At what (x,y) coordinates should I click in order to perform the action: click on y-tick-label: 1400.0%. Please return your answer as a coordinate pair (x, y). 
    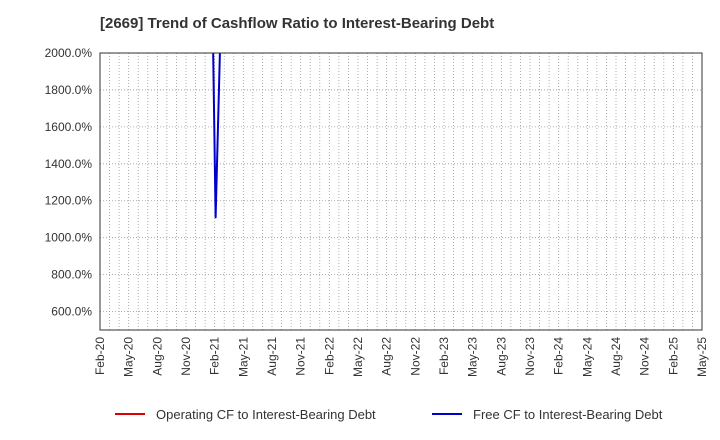
    Looking at the image, I should click on (69, 164).